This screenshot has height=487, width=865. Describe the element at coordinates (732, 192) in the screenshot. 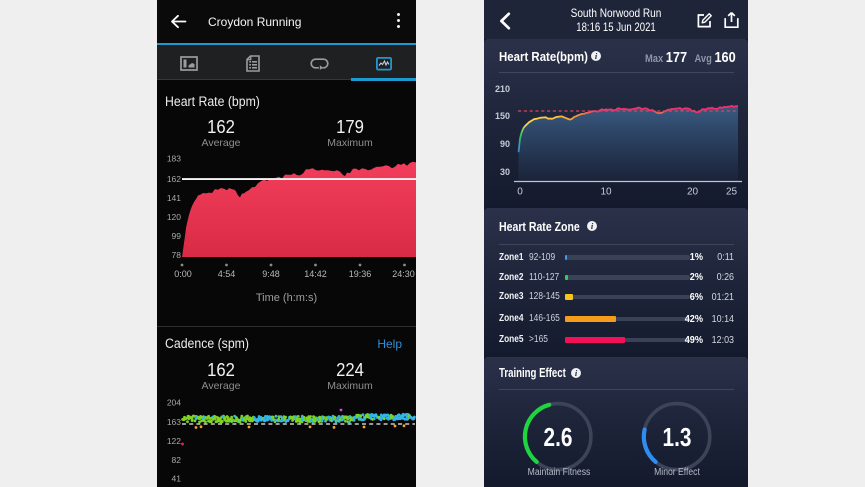

I see `svg-text: 25` at that location.